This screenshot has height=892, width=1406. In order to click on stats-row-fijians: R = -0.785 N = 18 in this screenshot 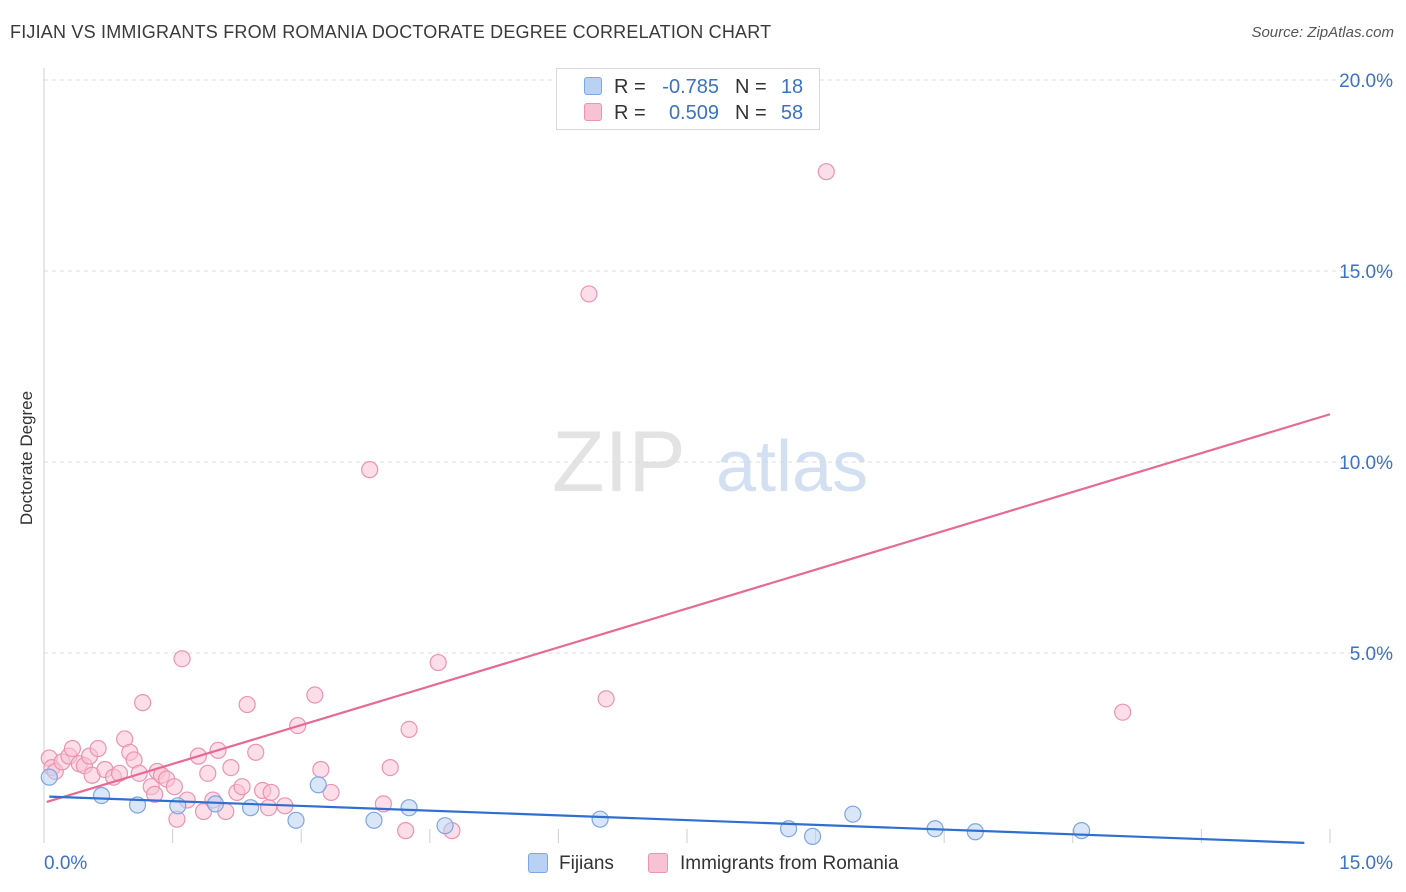, I will do `click(688, 87)`.